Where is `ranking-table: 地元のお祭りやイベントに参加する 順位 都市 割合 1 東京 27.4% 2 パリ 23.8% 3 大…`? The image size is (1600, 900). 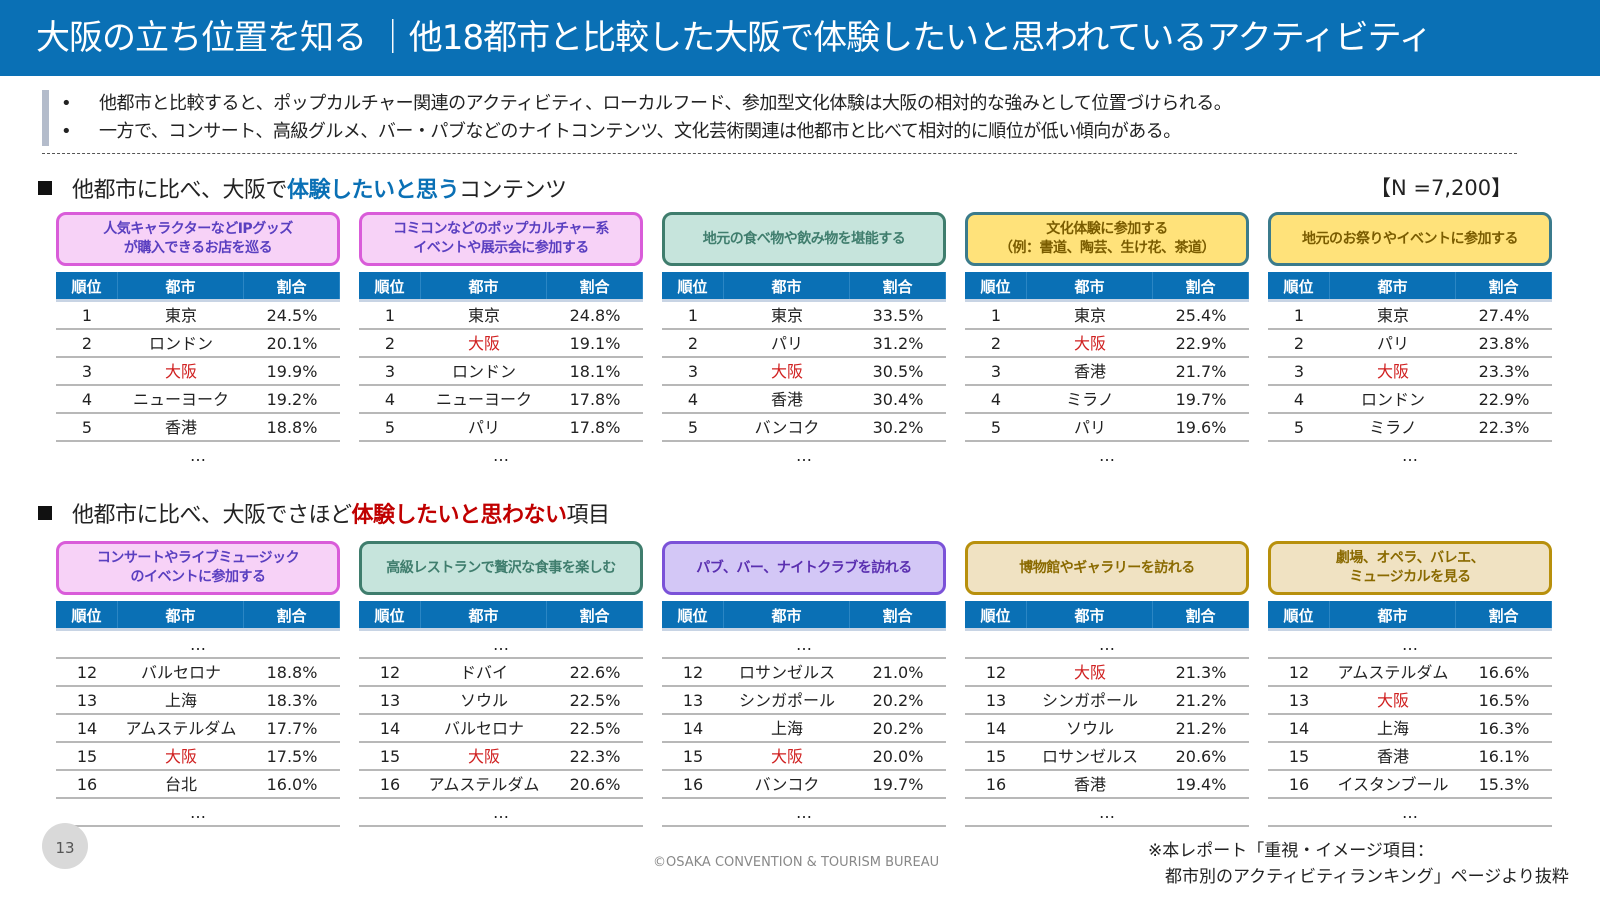
ranking-table: 地元のお祭りやイベントに参加する 順位 都市 割合 1 東京 27.4% 2 パリ 23.8% 3 大… is located at coordinates (1410, 341).